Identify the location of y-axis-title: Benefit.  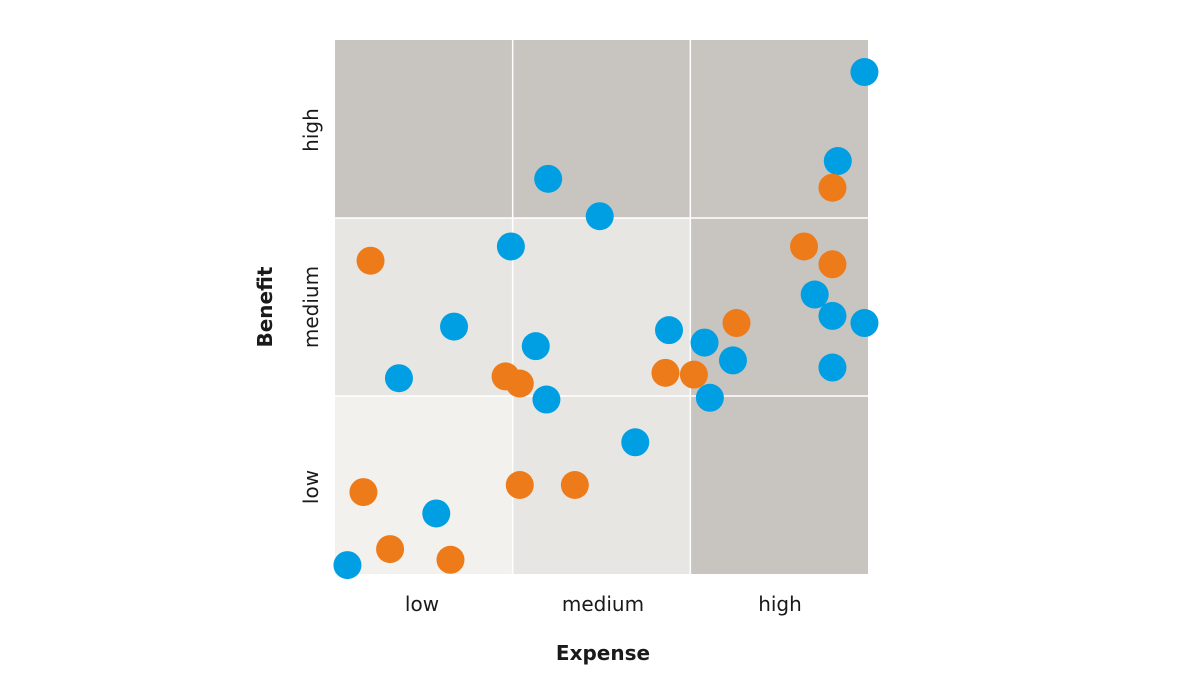
(265, 306).